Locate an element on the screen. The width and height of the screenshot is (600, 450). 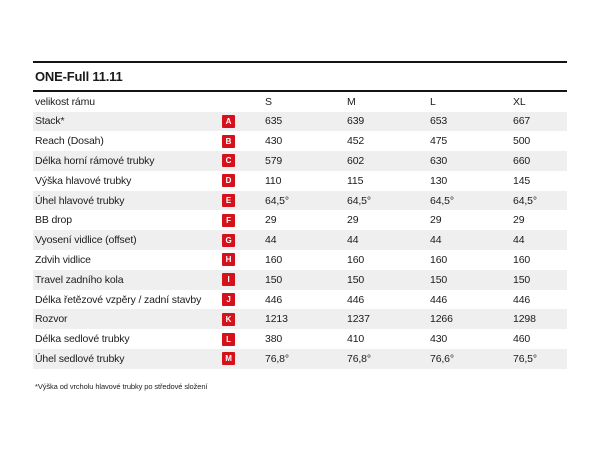
table-row: Zdvih vidlice H 160 160 160 160 is located at coordinates (300, 260).